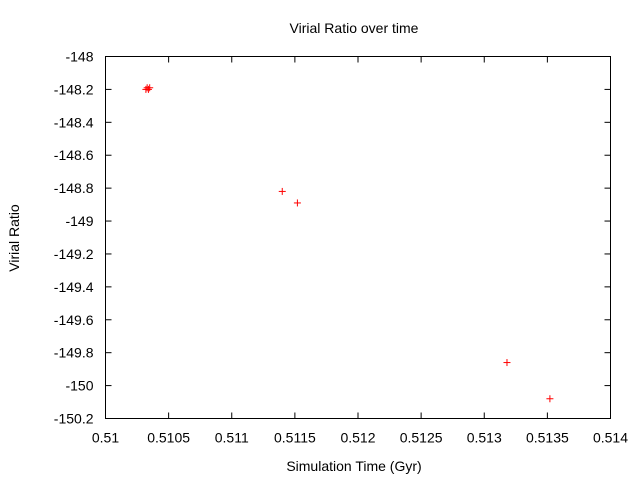 The height and width of the screenshot is (480, 640). I want to click on x-tick-label: 0.512, so click(357, 438).